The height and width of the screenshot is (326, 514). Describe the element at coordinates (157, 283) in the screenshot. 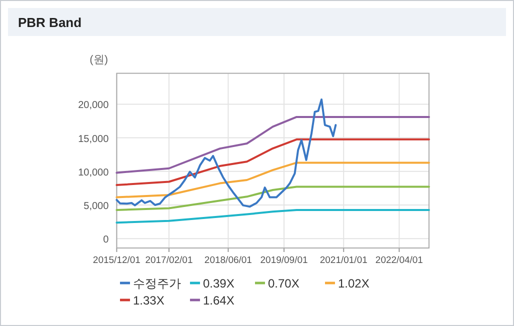

I see `legend-label: 수정주가` at that location.